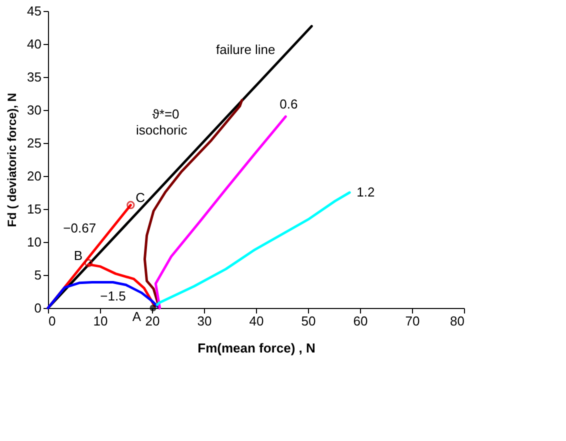 This screenshot has height=441, width=566. What do you see at coordinates (141, 198) in the screenshot?
I see `annotation: C` at bounding box center [141, 198].